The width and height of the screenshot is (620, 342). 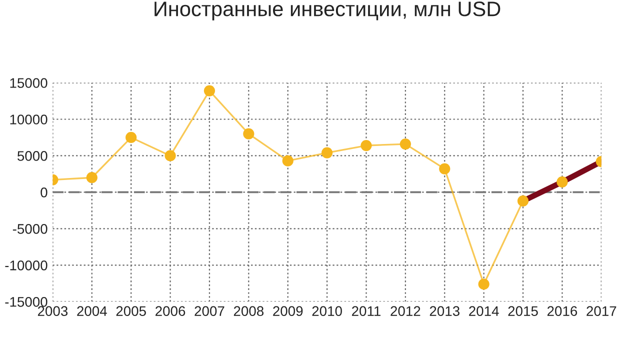 What do you see at coordinates (53, 311) in the screenshot?
I see `x-tick-label: 2003` at bounding box center [53, 311].